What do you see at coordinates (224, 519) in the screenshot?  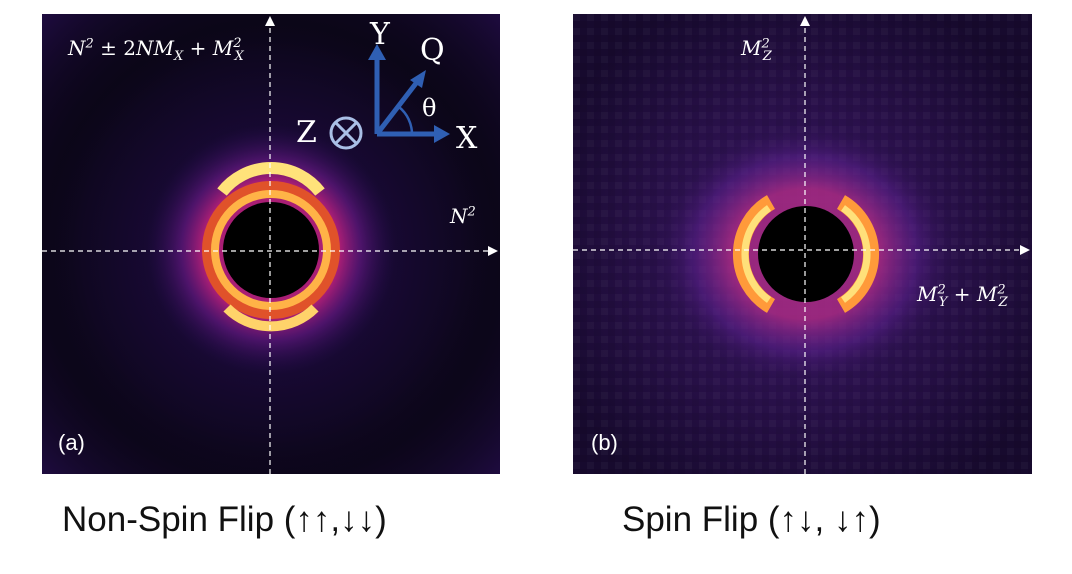 I see `caption-non-spin-flip: Non-Spin Flip (↑↑,↓↓)` at bounding box center [224, 519].